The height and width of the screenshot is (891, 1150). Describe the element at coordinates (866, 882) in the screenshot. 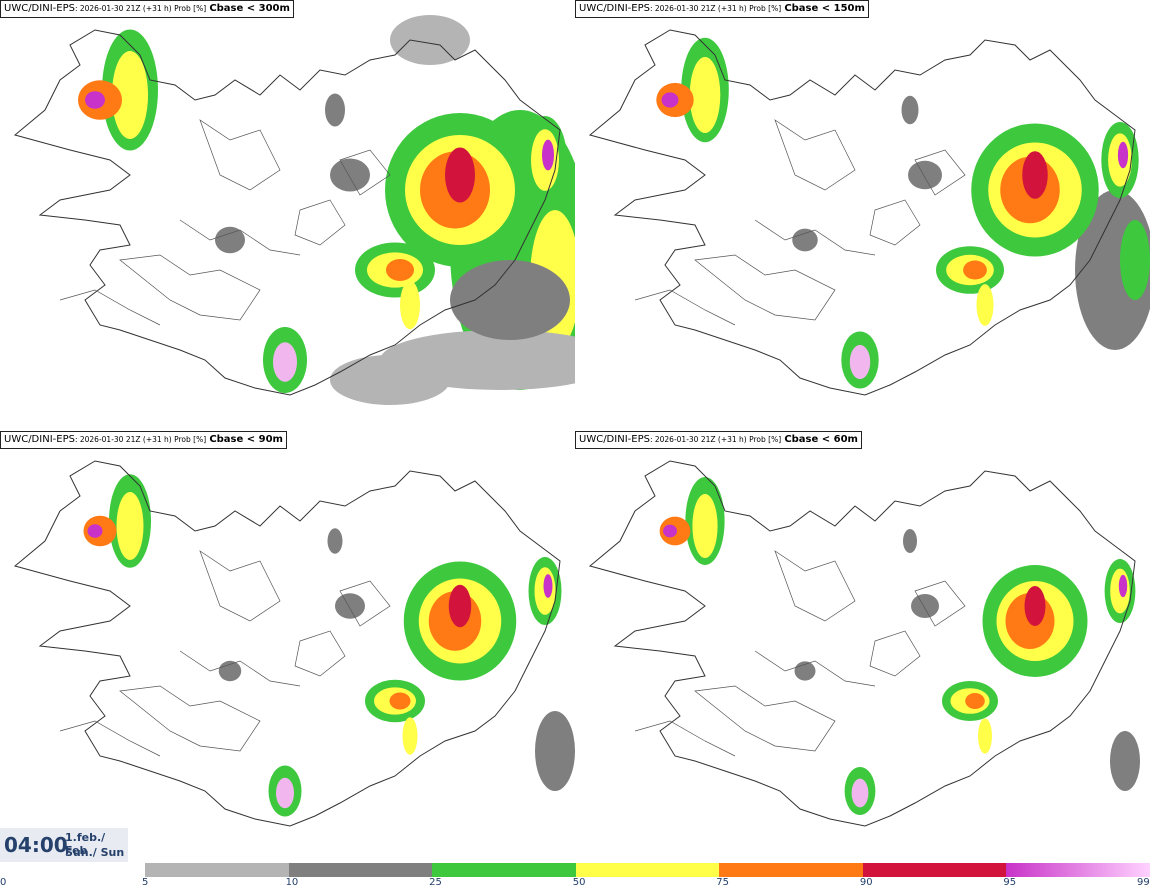

I see `legend-tick-label: 90` at that location.